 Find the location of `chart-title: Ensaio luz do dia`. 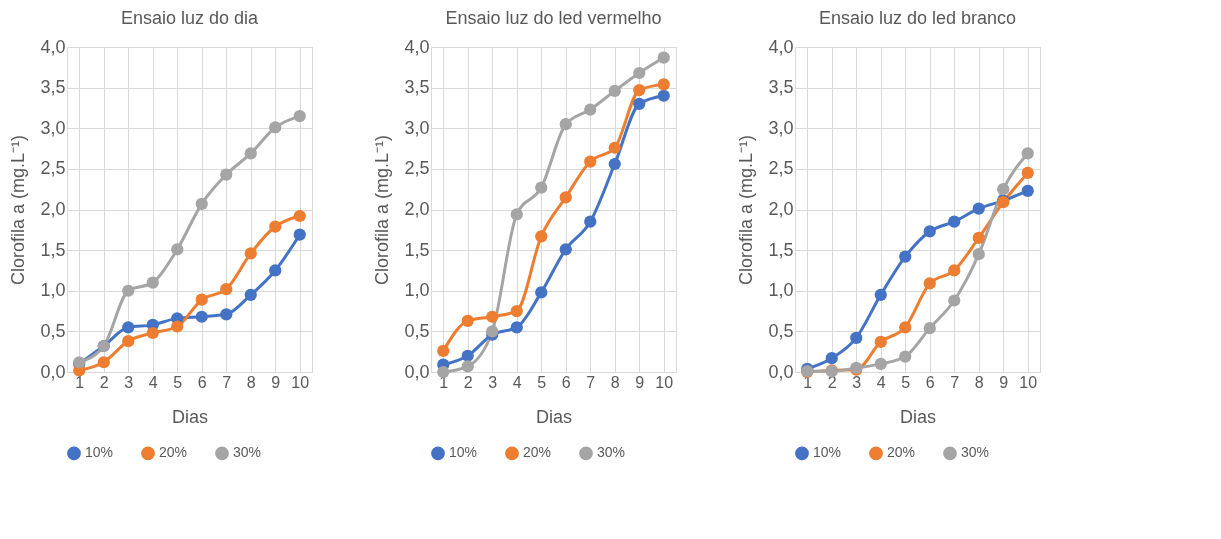

chart-title: Ensaio luz do dia is located at coordinates (190, 18).